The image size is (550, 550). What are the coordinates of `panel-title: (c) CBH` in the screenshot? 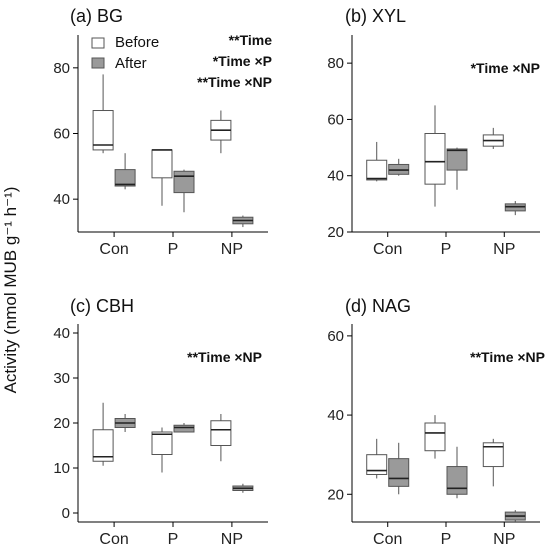 It's located at (102, 306).